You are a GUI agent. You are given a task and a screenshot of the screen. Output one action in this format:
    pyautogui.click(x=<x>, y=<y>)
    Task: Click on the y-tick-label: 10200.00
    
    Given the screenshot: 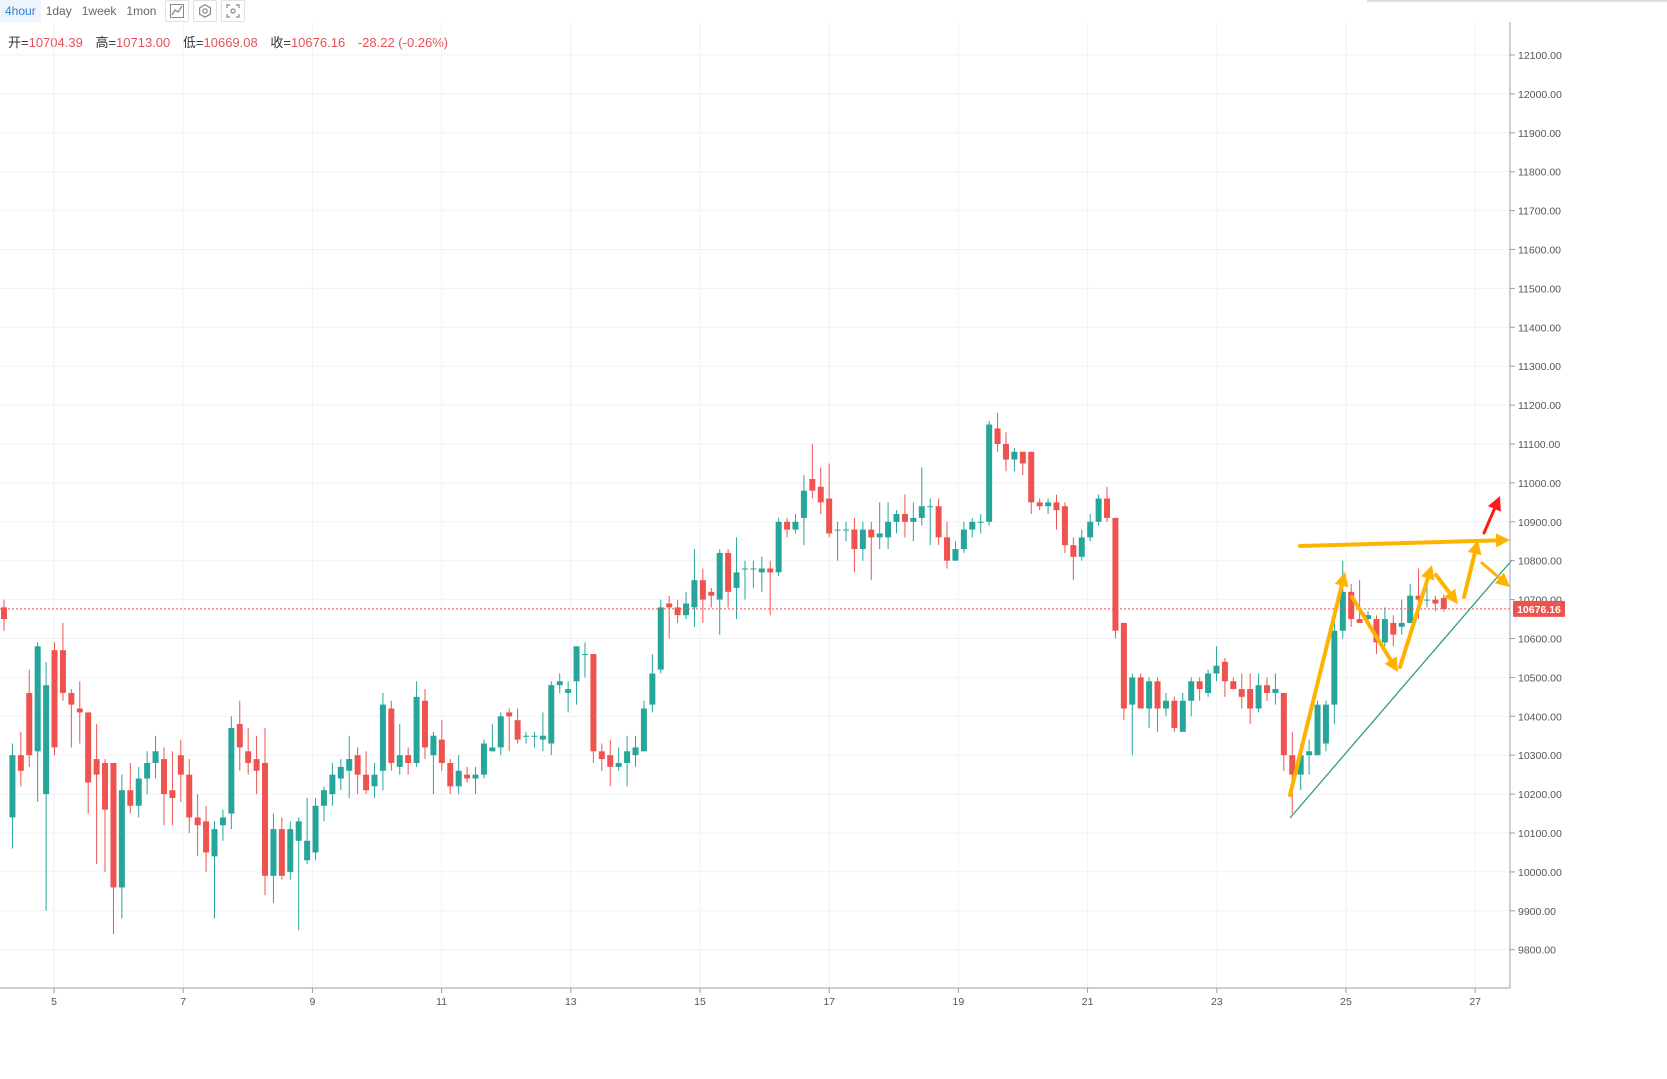 What is the action you would take?
    pyautogui.click(x=1540, y=795)
    